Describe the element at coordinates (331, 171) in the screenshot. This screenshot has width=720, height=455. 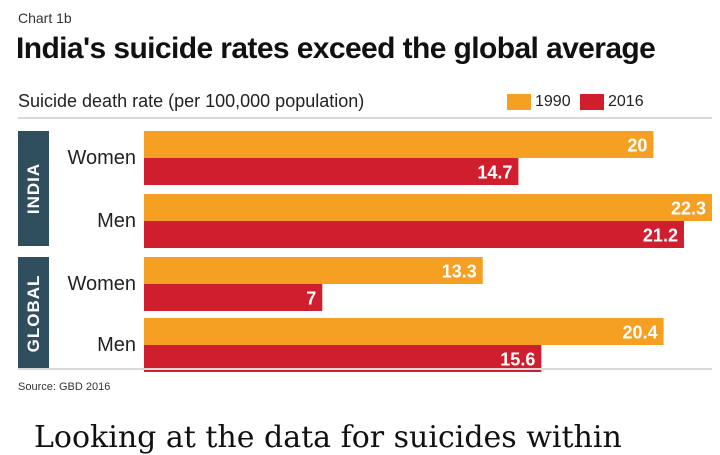
I see `bar-2016-india-women` at that location.